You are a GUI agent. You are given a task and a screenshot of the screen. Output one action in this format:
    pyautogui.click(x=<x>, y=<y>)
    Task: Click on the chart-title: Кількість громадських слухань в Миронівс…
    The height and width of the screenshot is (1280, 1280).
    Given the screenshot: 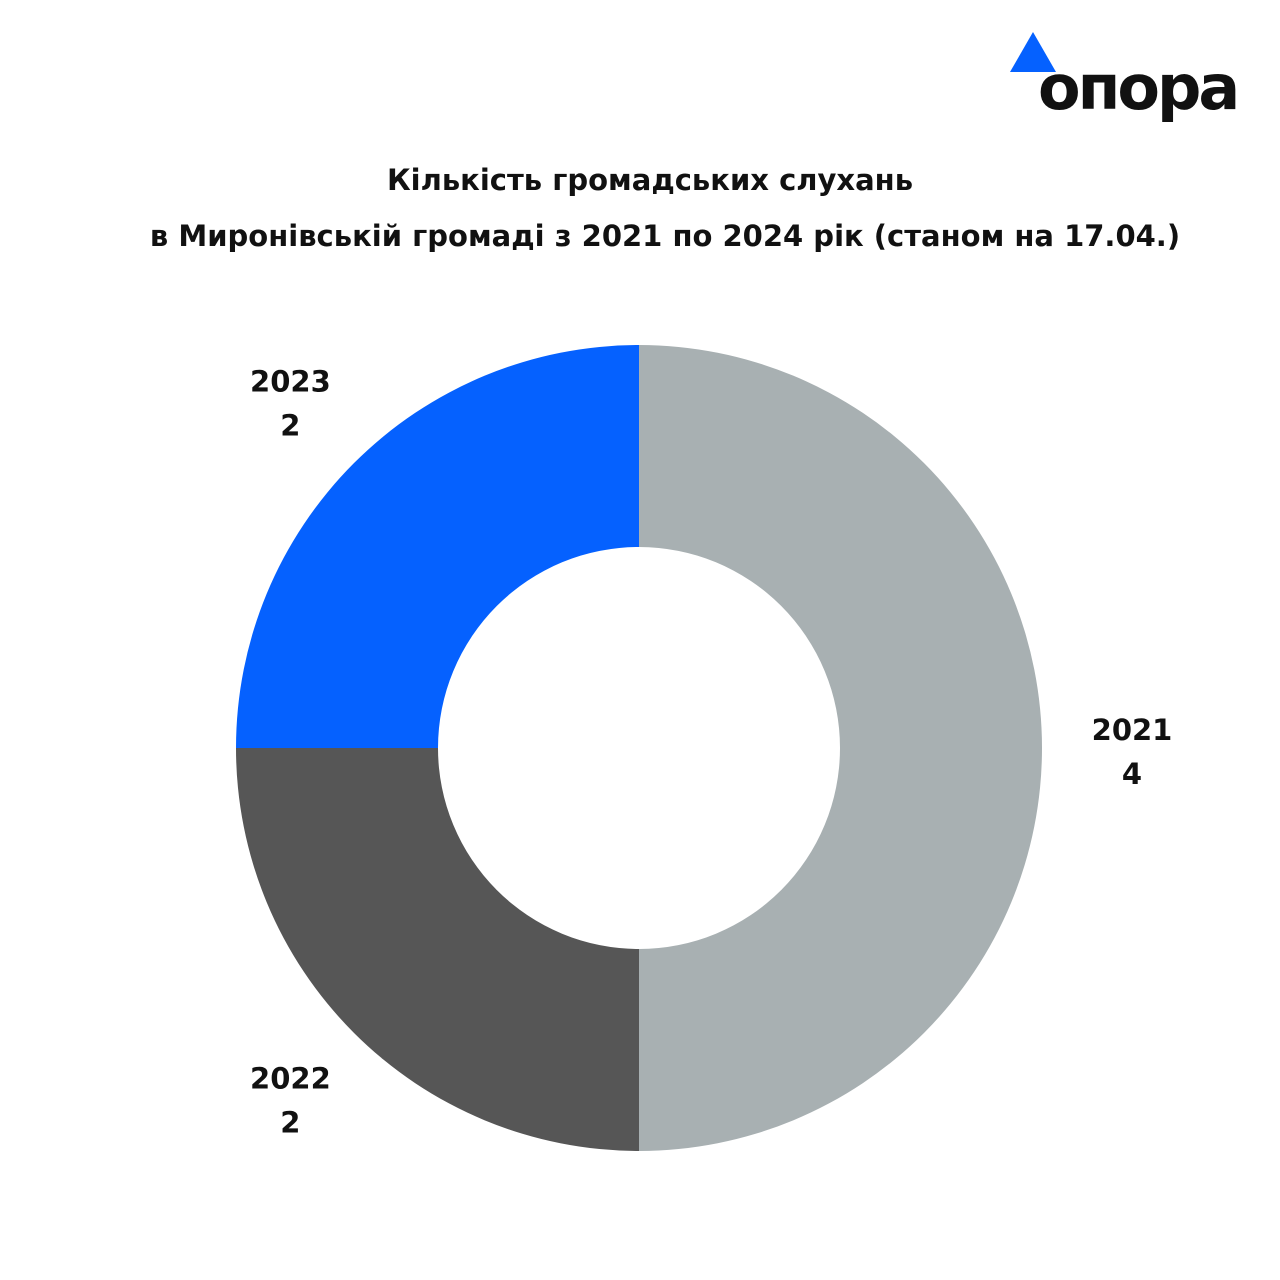 What is the action you would take?
    pyautogui.click(x=660, y=208)
    